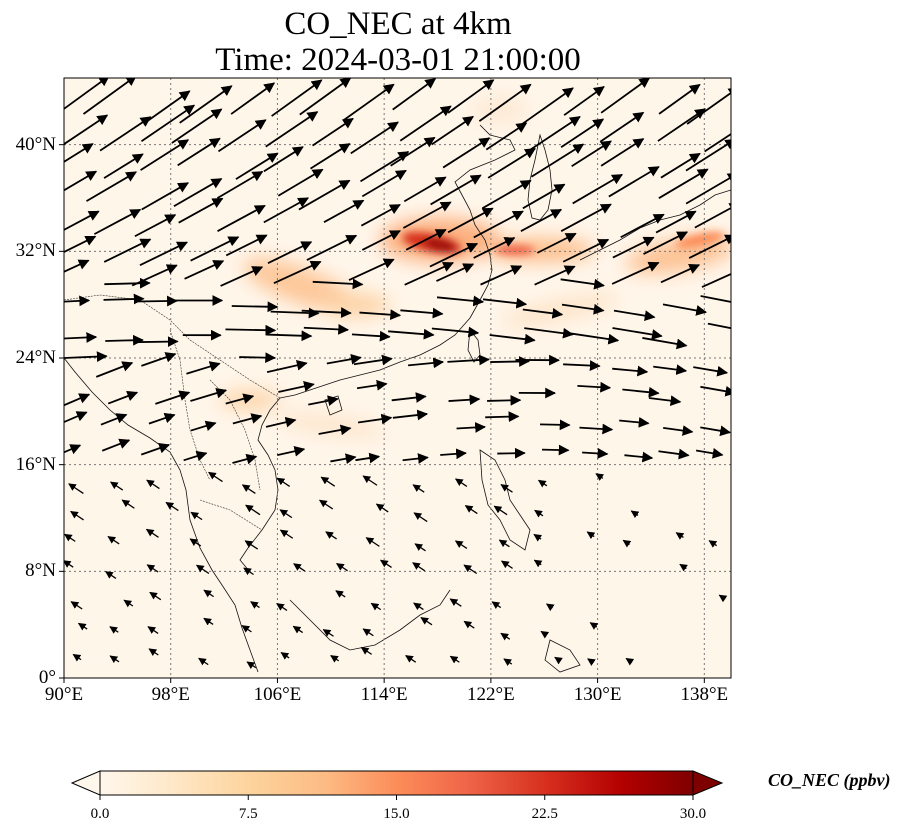 This screenshot has height=836, width=920. What do you see at coordinates (172, 346) in the screenshot?
I see `border-china-south` at bounding box center [172, 346].